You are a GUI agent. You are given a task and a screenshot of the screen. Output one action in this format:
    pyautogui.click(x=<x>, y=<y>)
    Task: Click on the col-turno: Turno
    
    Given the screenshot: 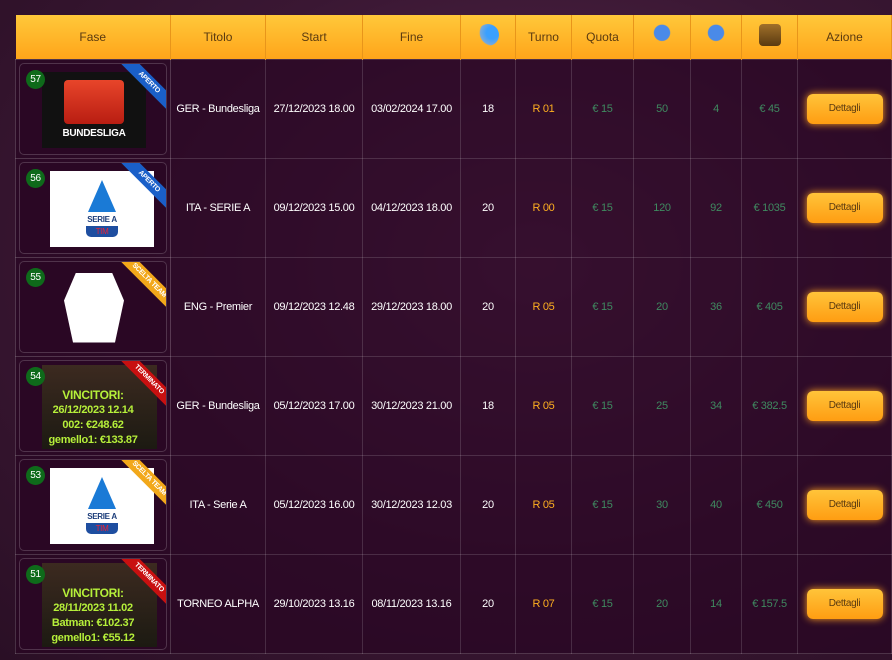 What is the action you would take?
    pyautogui.click(x=543, y=37)
    